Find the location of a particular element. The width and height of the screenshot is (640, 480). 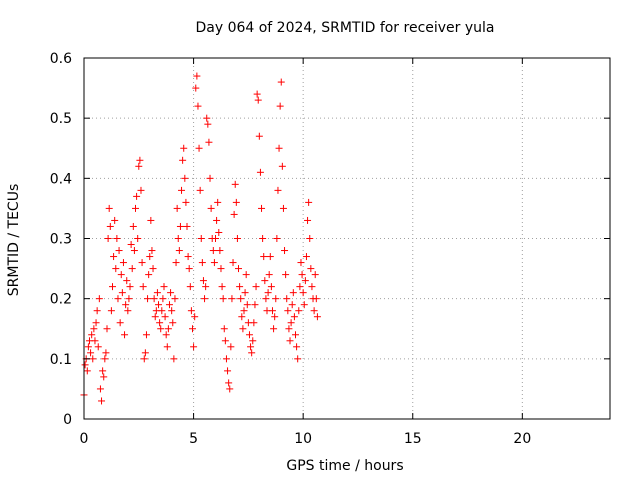

y-tick-label: 0.6 is located at coordinates (61, 59).